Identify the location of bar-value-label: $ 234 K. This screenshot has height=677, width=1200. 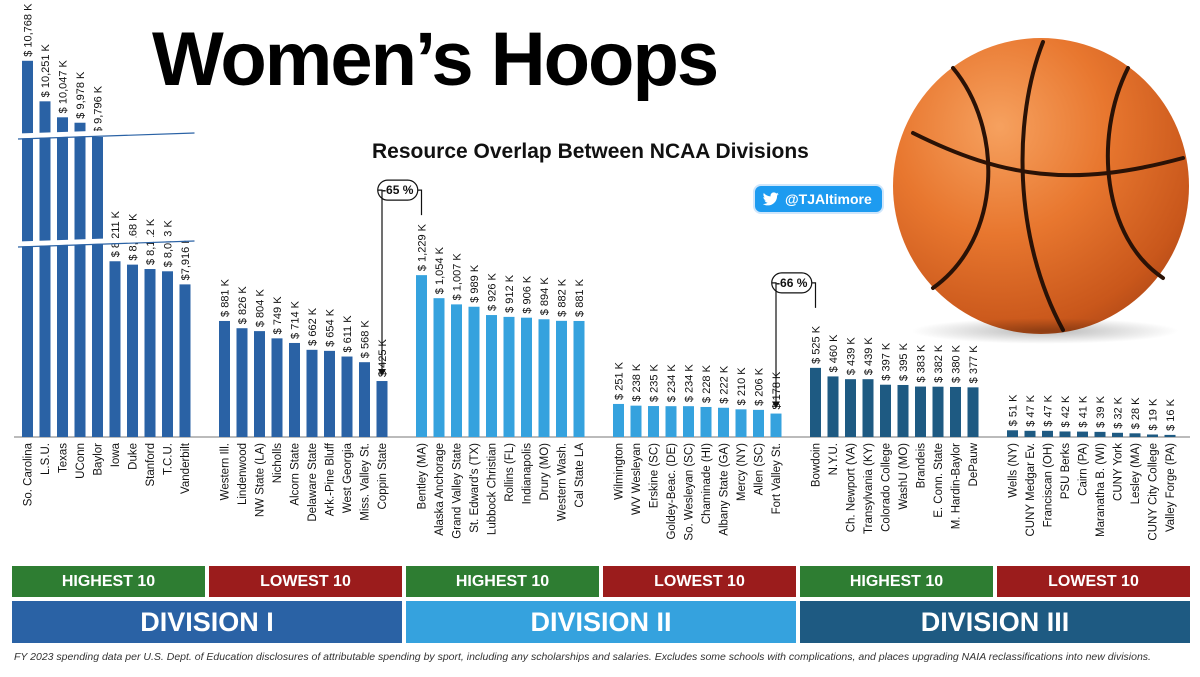
(690, 383).